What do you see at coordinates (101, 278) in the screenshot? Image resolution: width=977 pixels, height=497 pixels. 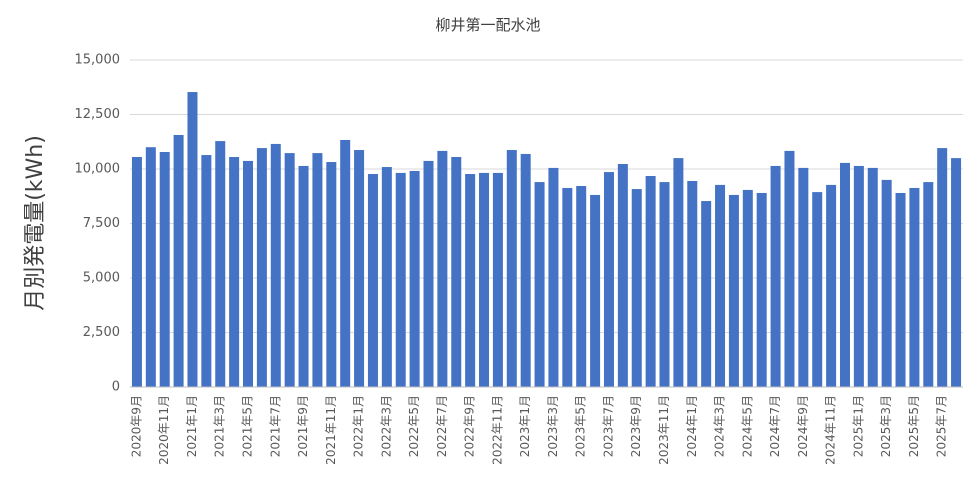 I see `y-tick-label: 5,000` at bounding box center [101, 278].